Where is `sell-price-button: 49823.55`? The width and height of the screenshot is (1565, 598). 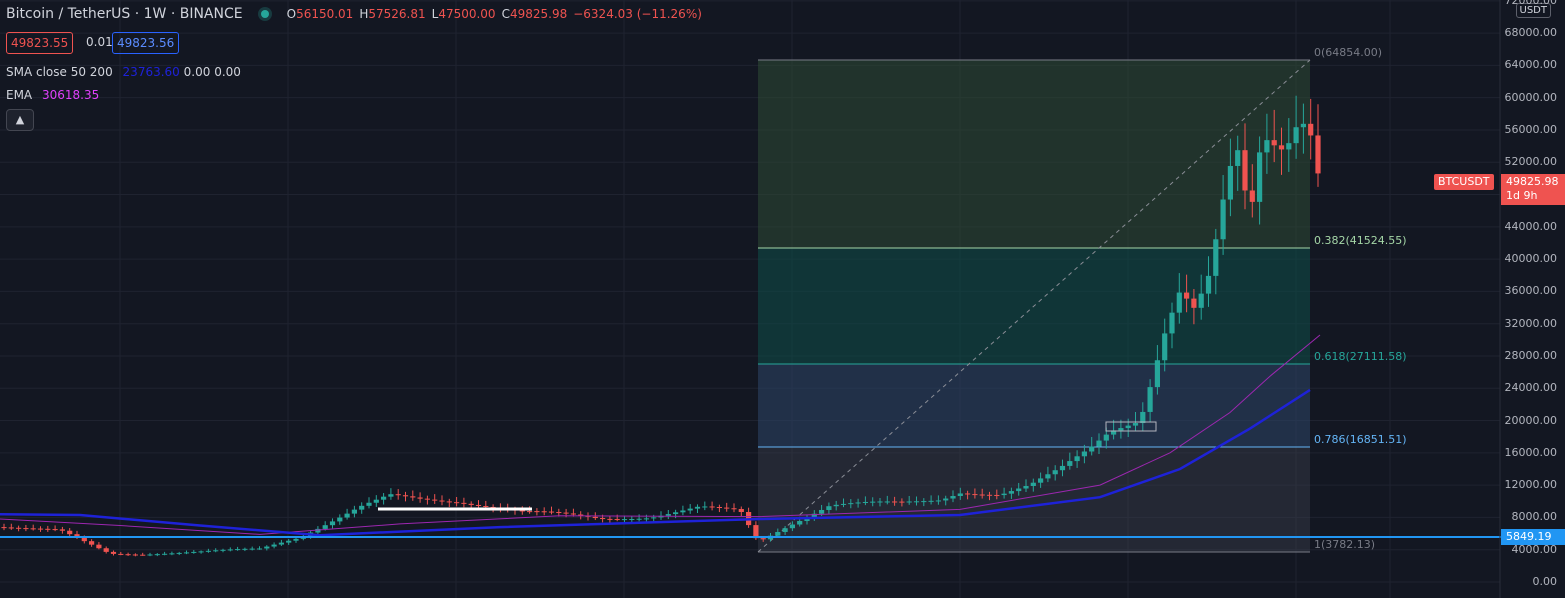 sell-price-button: 49823.55 is located at coordinates (40, 43).